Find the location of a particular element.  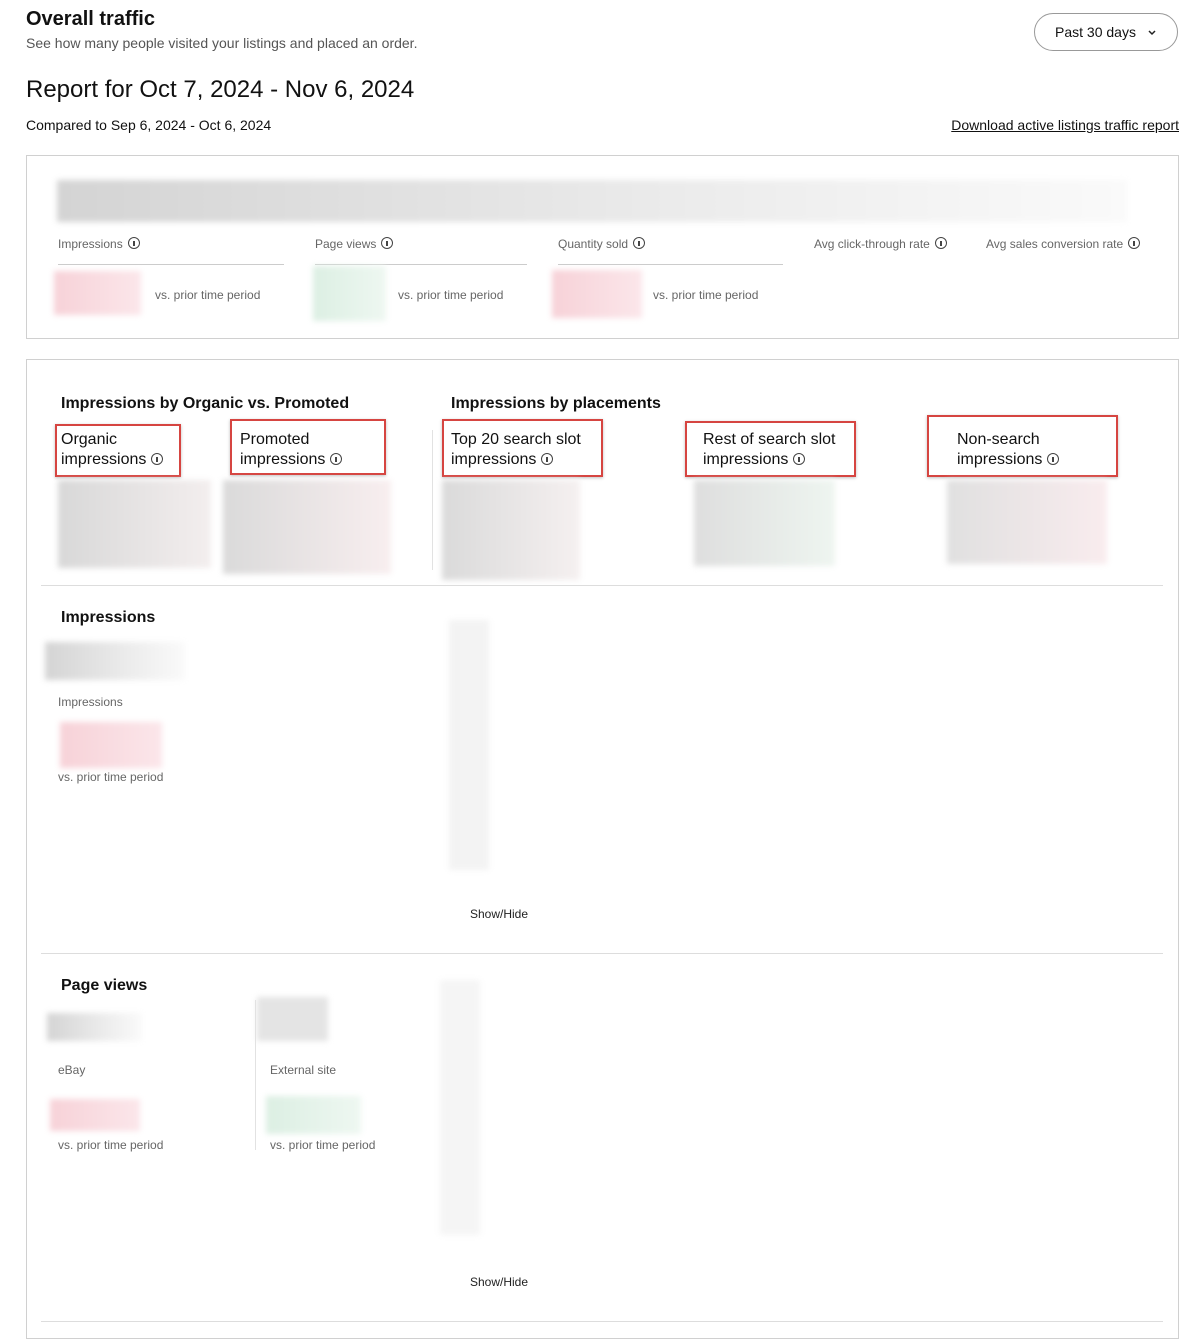

item-text: Non-search impressions is located at coordinates (1000, 449).